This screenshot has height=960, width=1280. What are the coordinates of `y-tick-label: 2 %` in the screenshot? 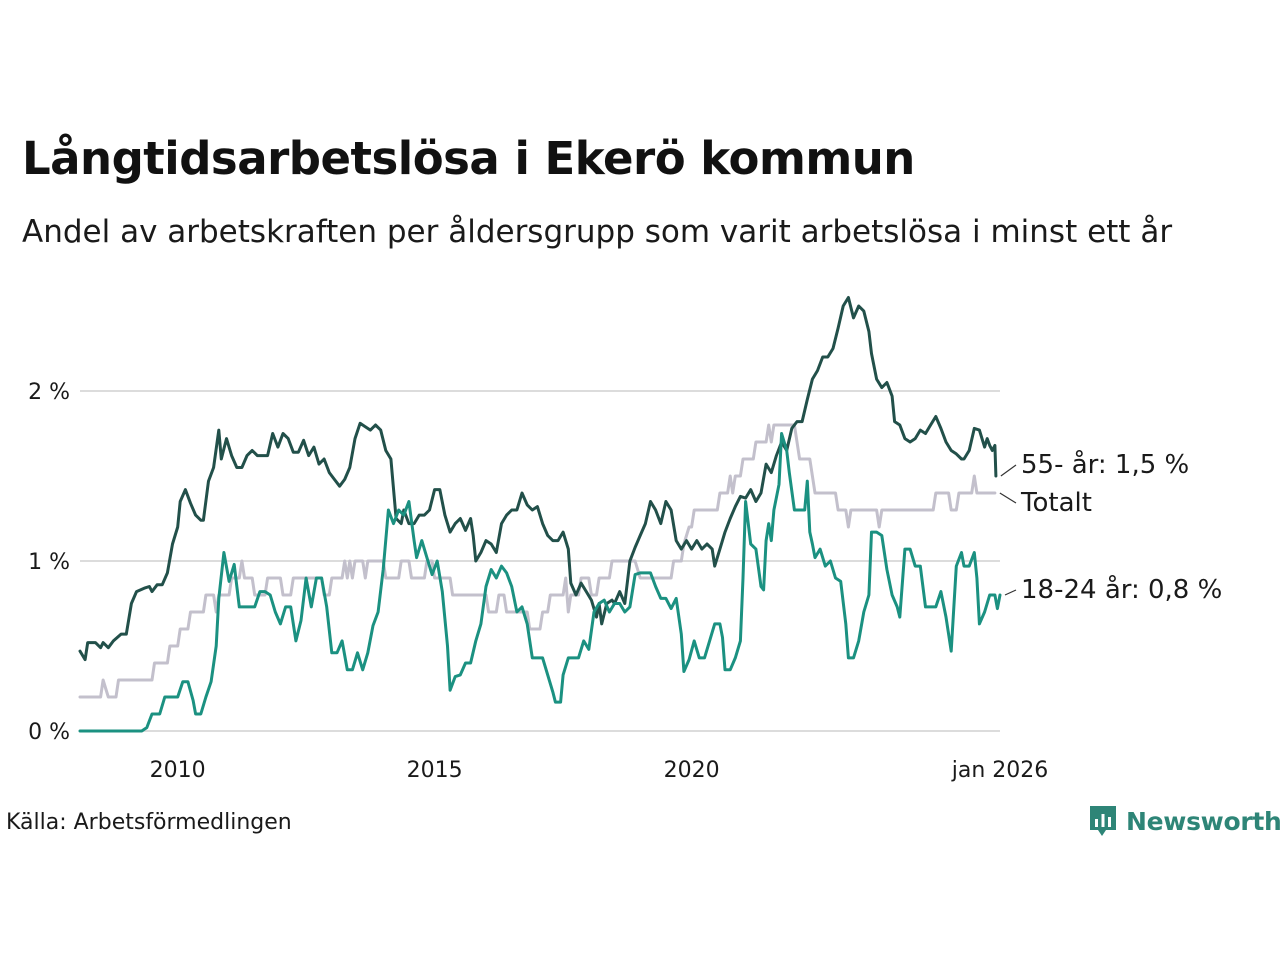 It's located at (49, 392).